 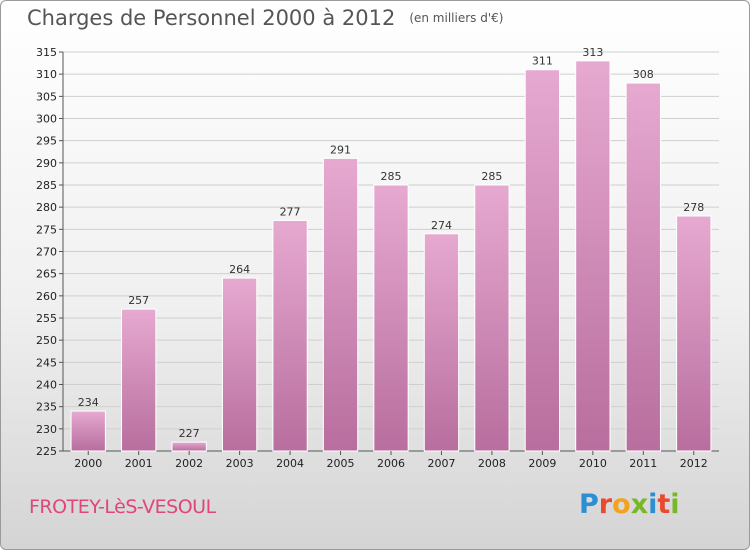 I want to click on y-tick-label: 275, so click(x=46, y=229).